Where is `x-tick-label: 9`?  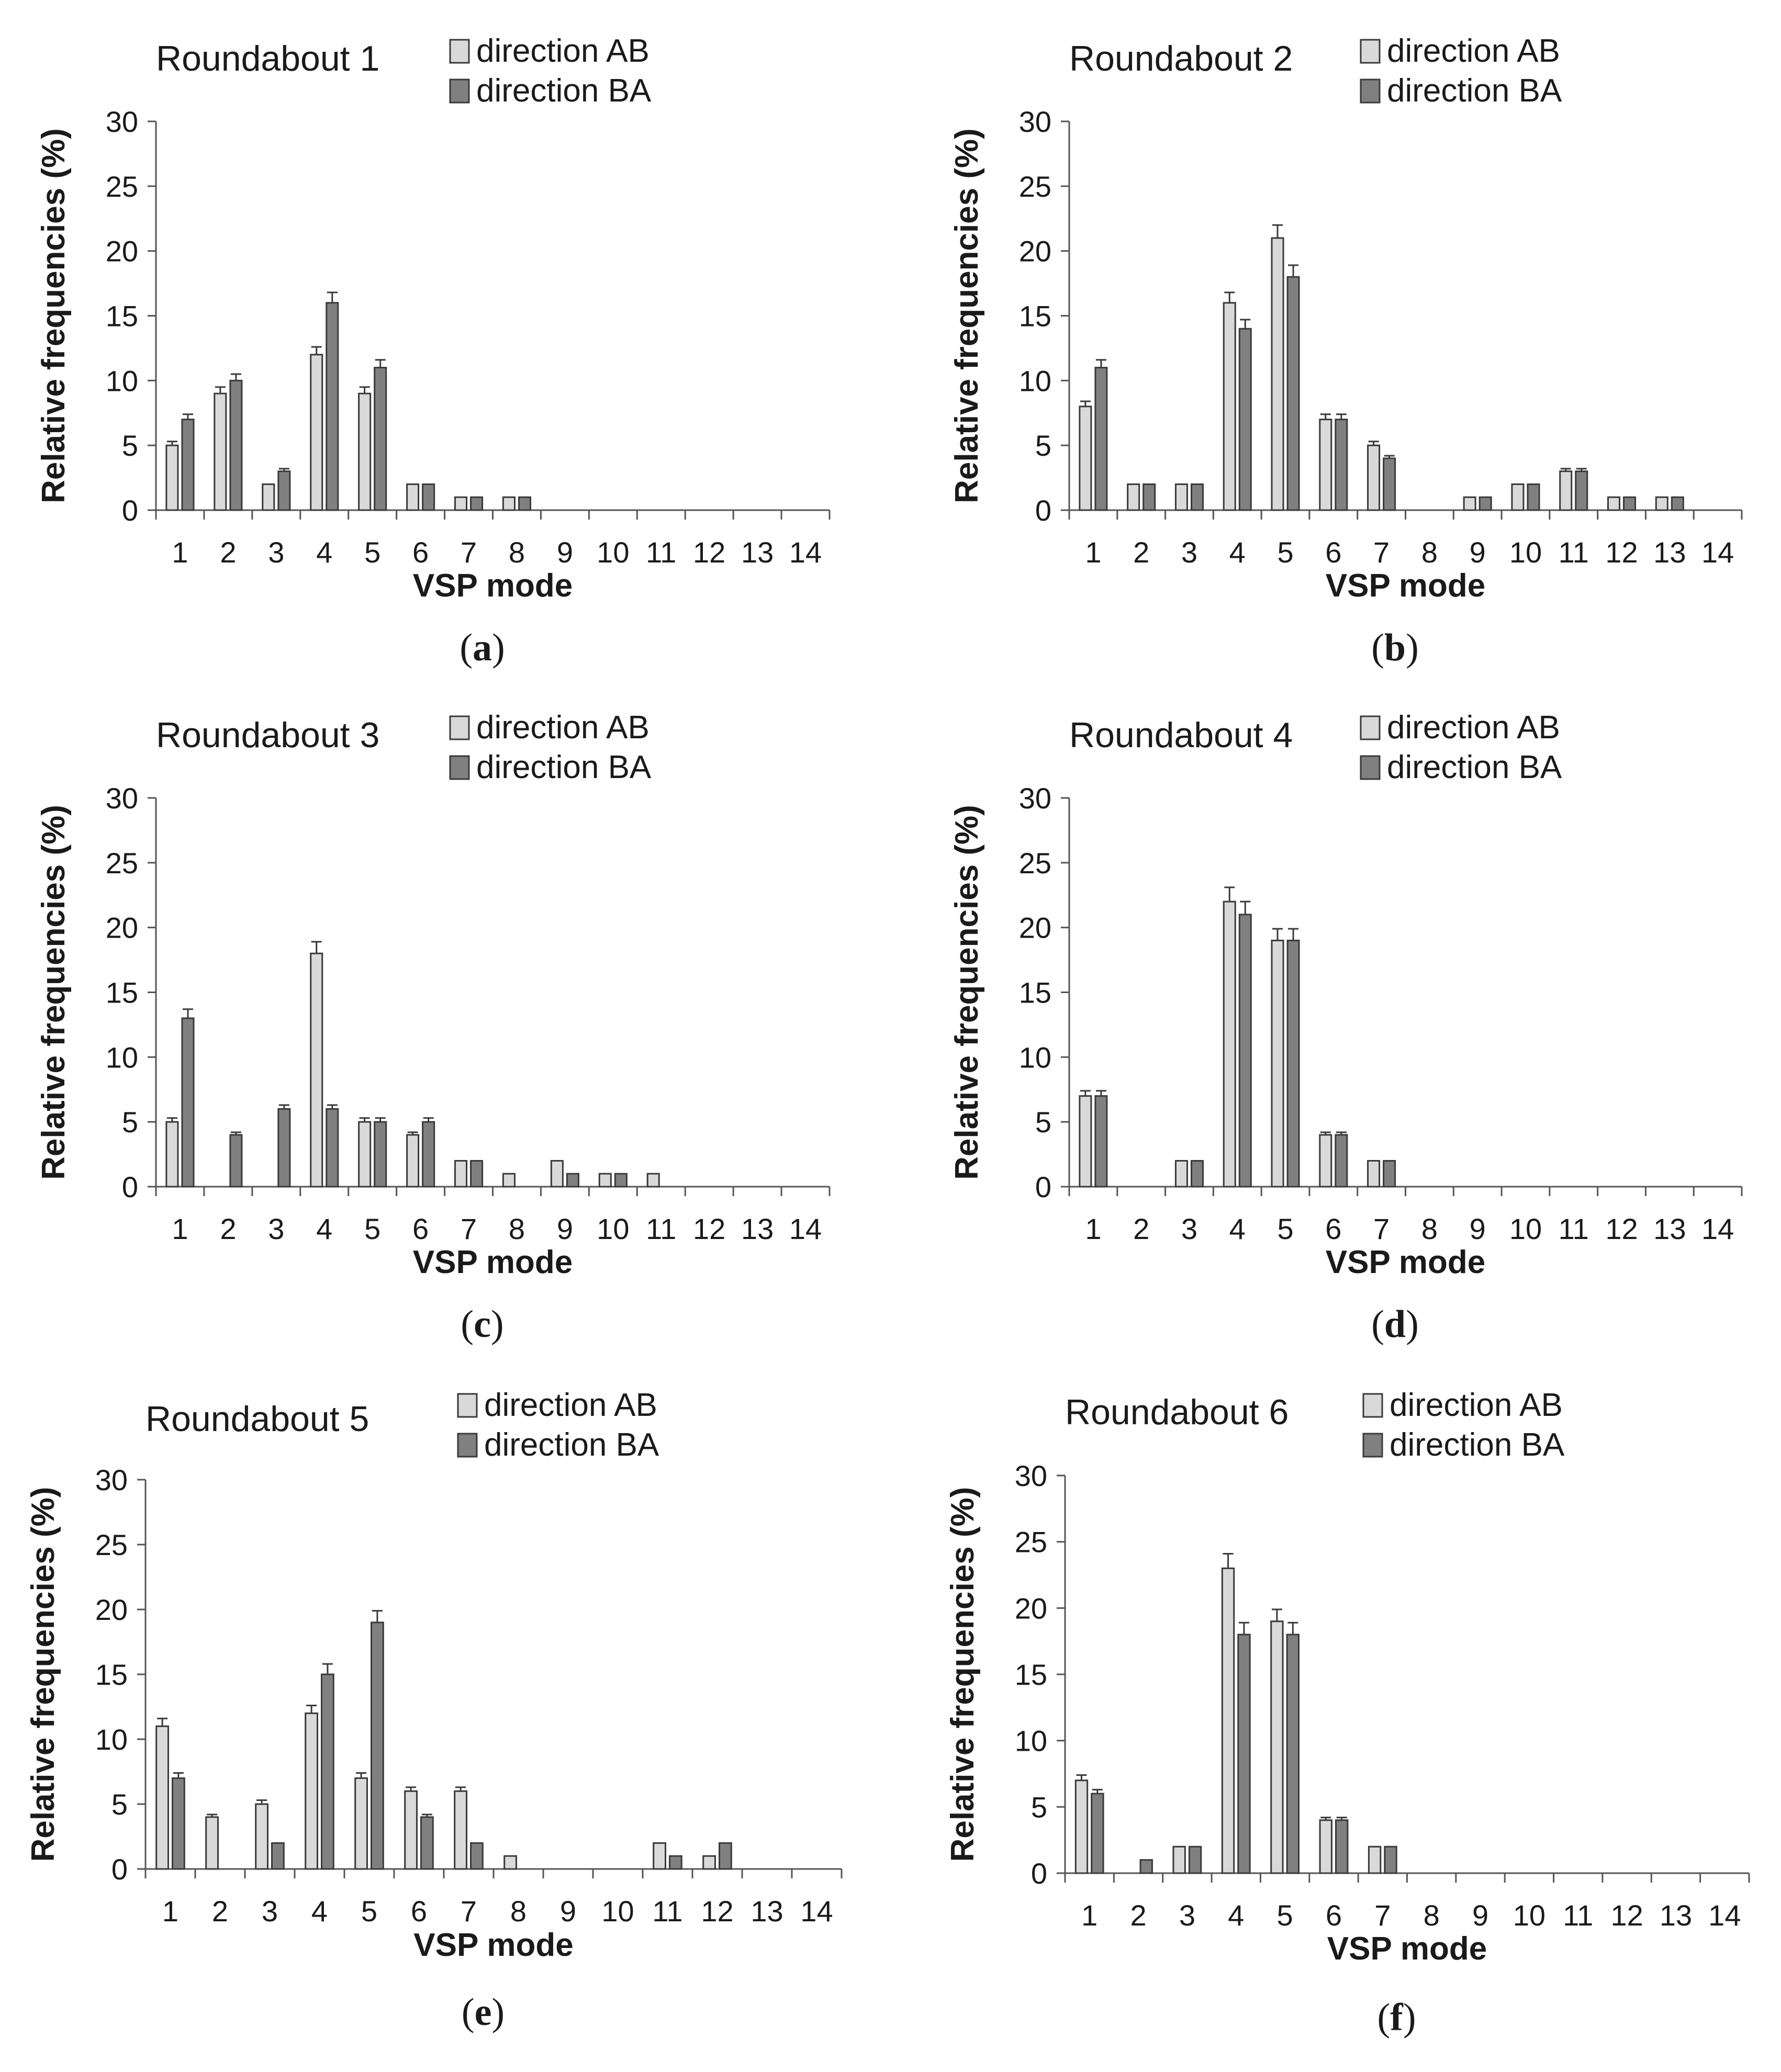
x-tick-label: 9 is located at coordinates (565, 552).